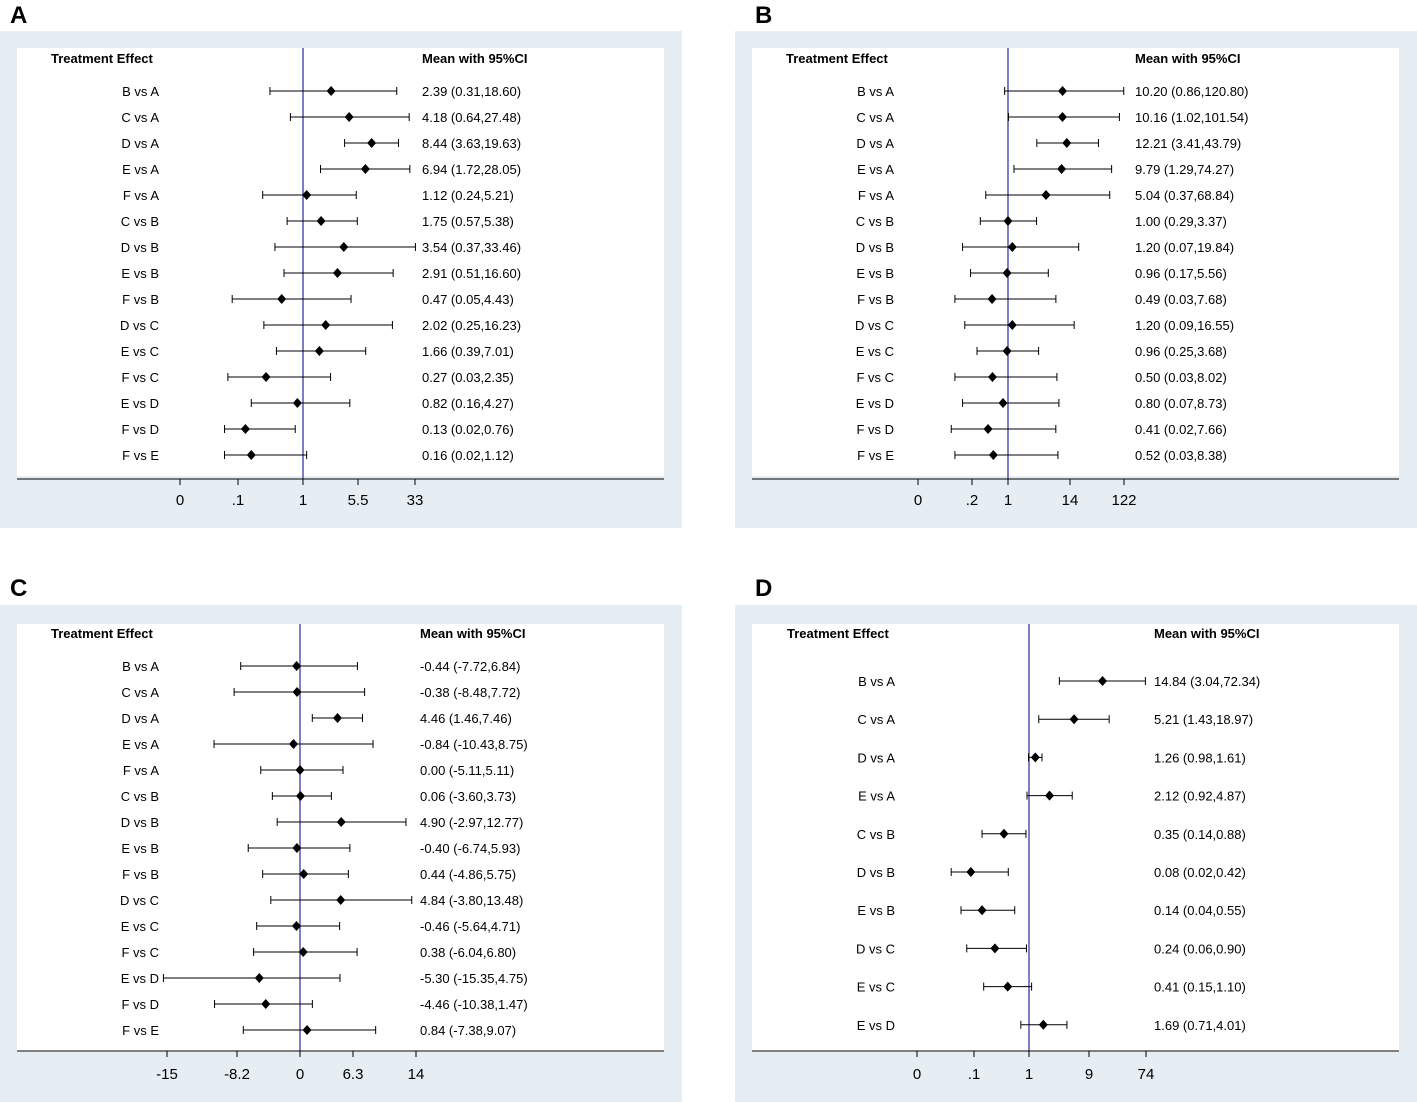  I want to click on panel-letter-c: C, so click(19, 588).